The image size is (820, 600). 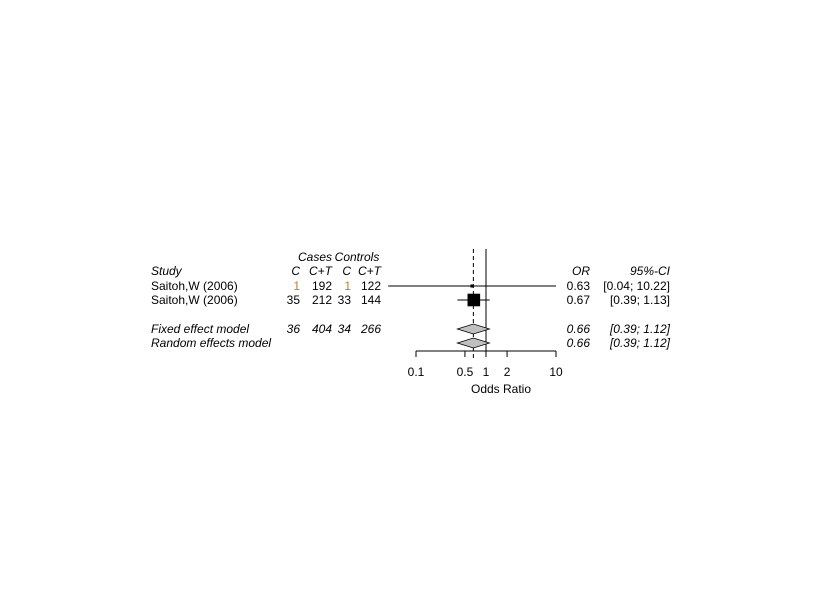 I want to click on row-name: Fixed effect model, so click(x=200, y=329).